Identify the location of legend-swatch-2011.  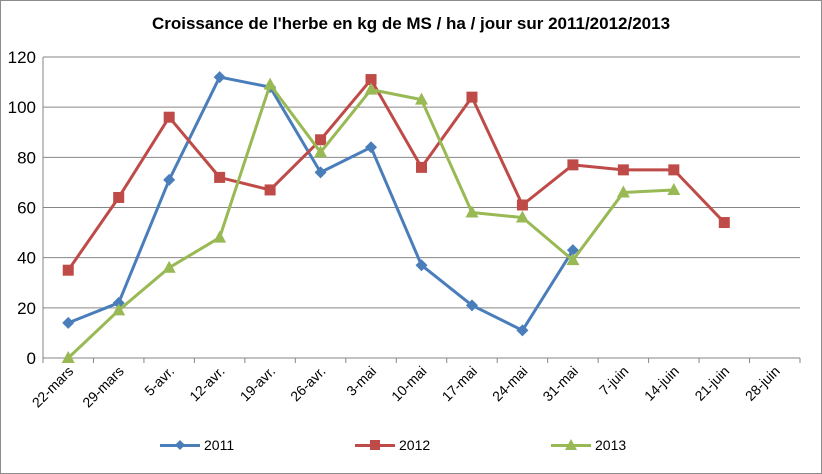
(180, 445).